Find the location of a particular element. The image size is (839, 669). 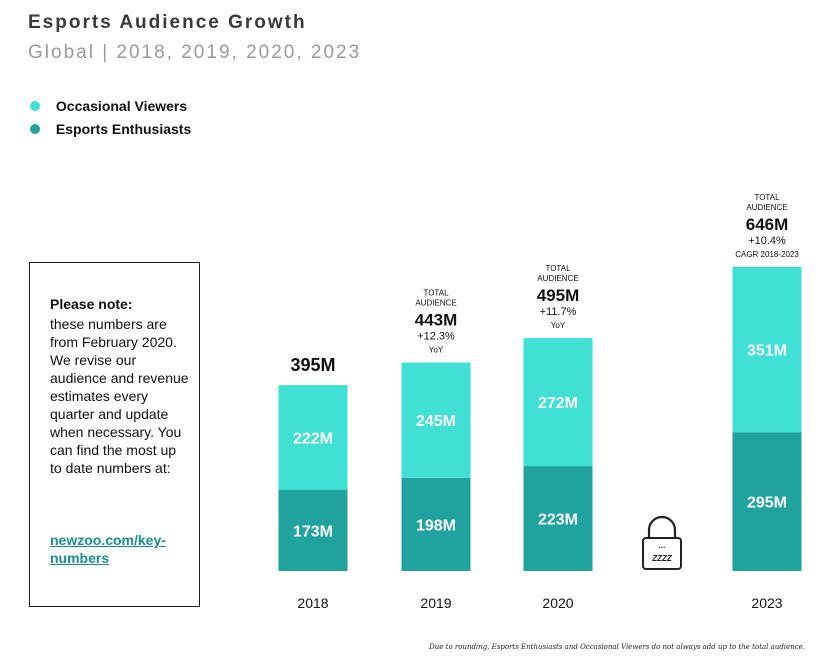

total-label-2020: 495M is located at coordinates (558, 295).